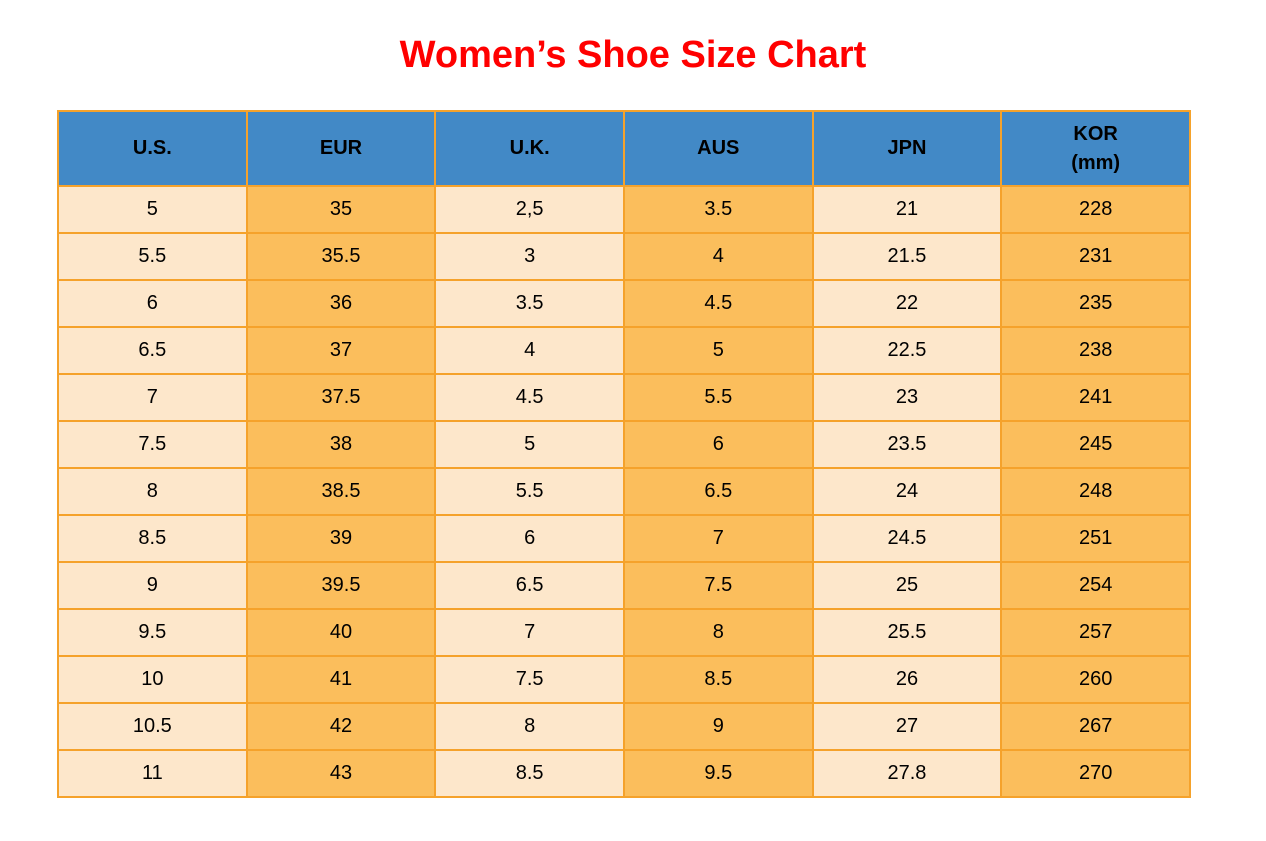  I want to click on table-cell: 24, so click(907, 491).